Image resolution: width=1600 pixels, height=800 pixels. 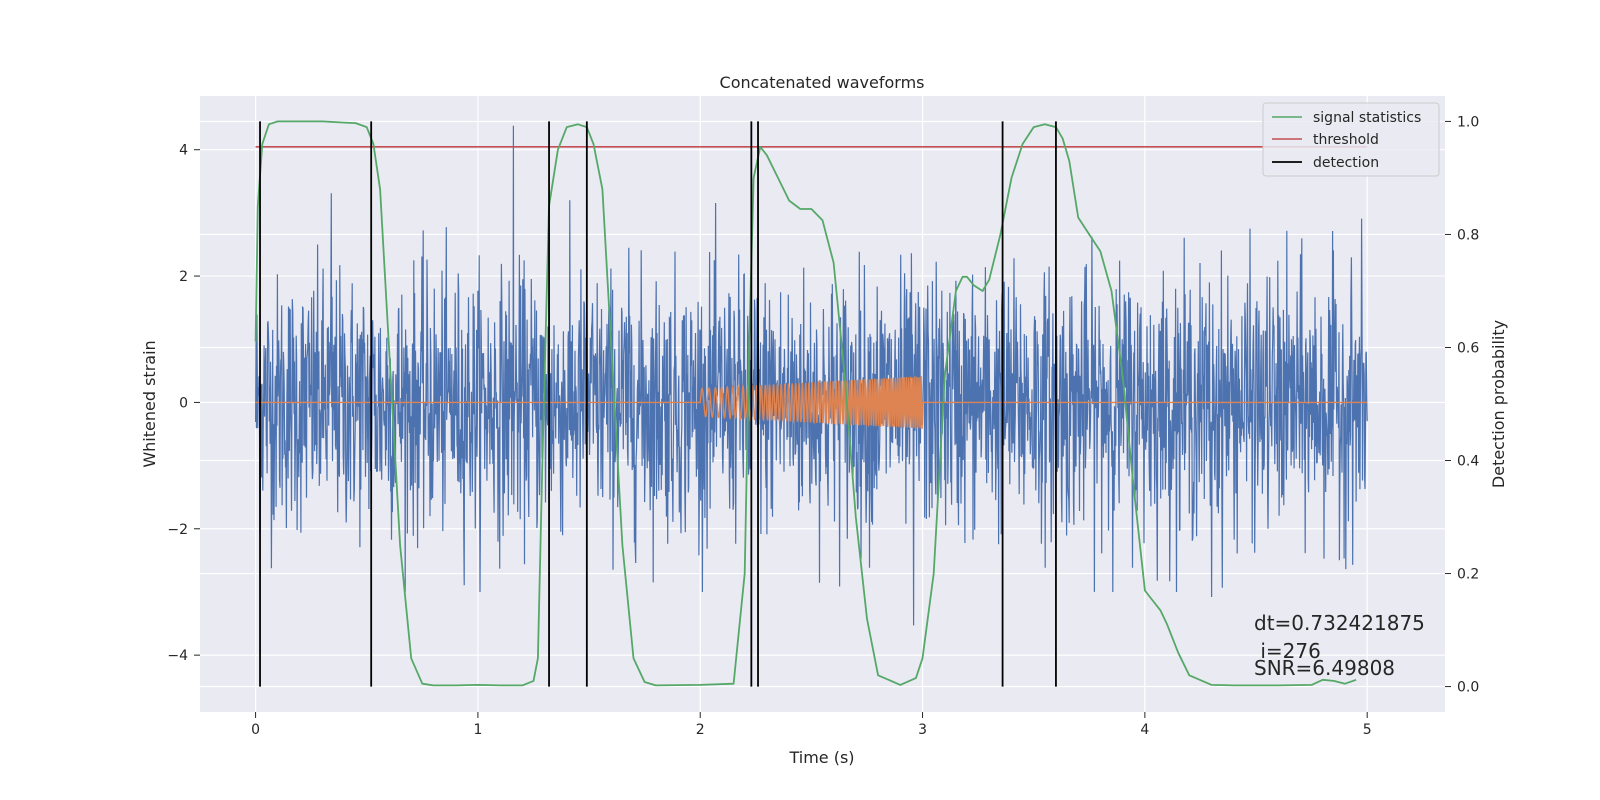 What do you see at coordinates (1367, 730) in the screenshot?
I see `x-tick-label: 5` at bounding box center [1367, 730].